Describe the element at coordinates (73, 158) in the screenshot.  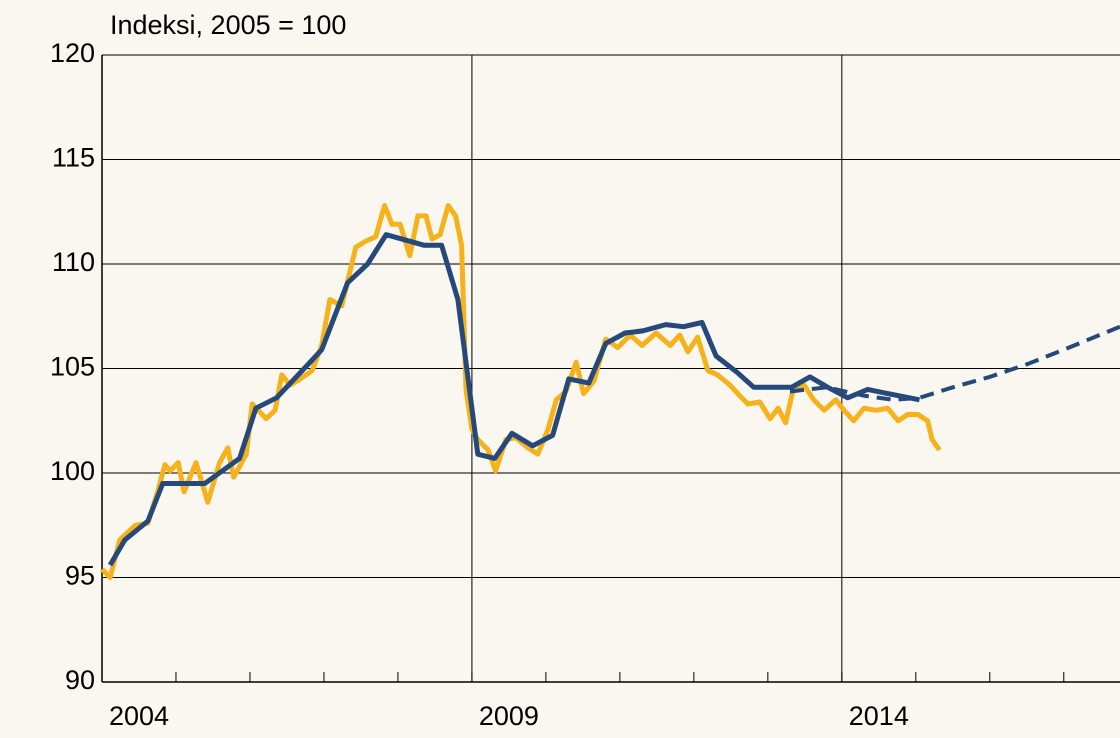
I see `y-tick-label: 115` at that location.